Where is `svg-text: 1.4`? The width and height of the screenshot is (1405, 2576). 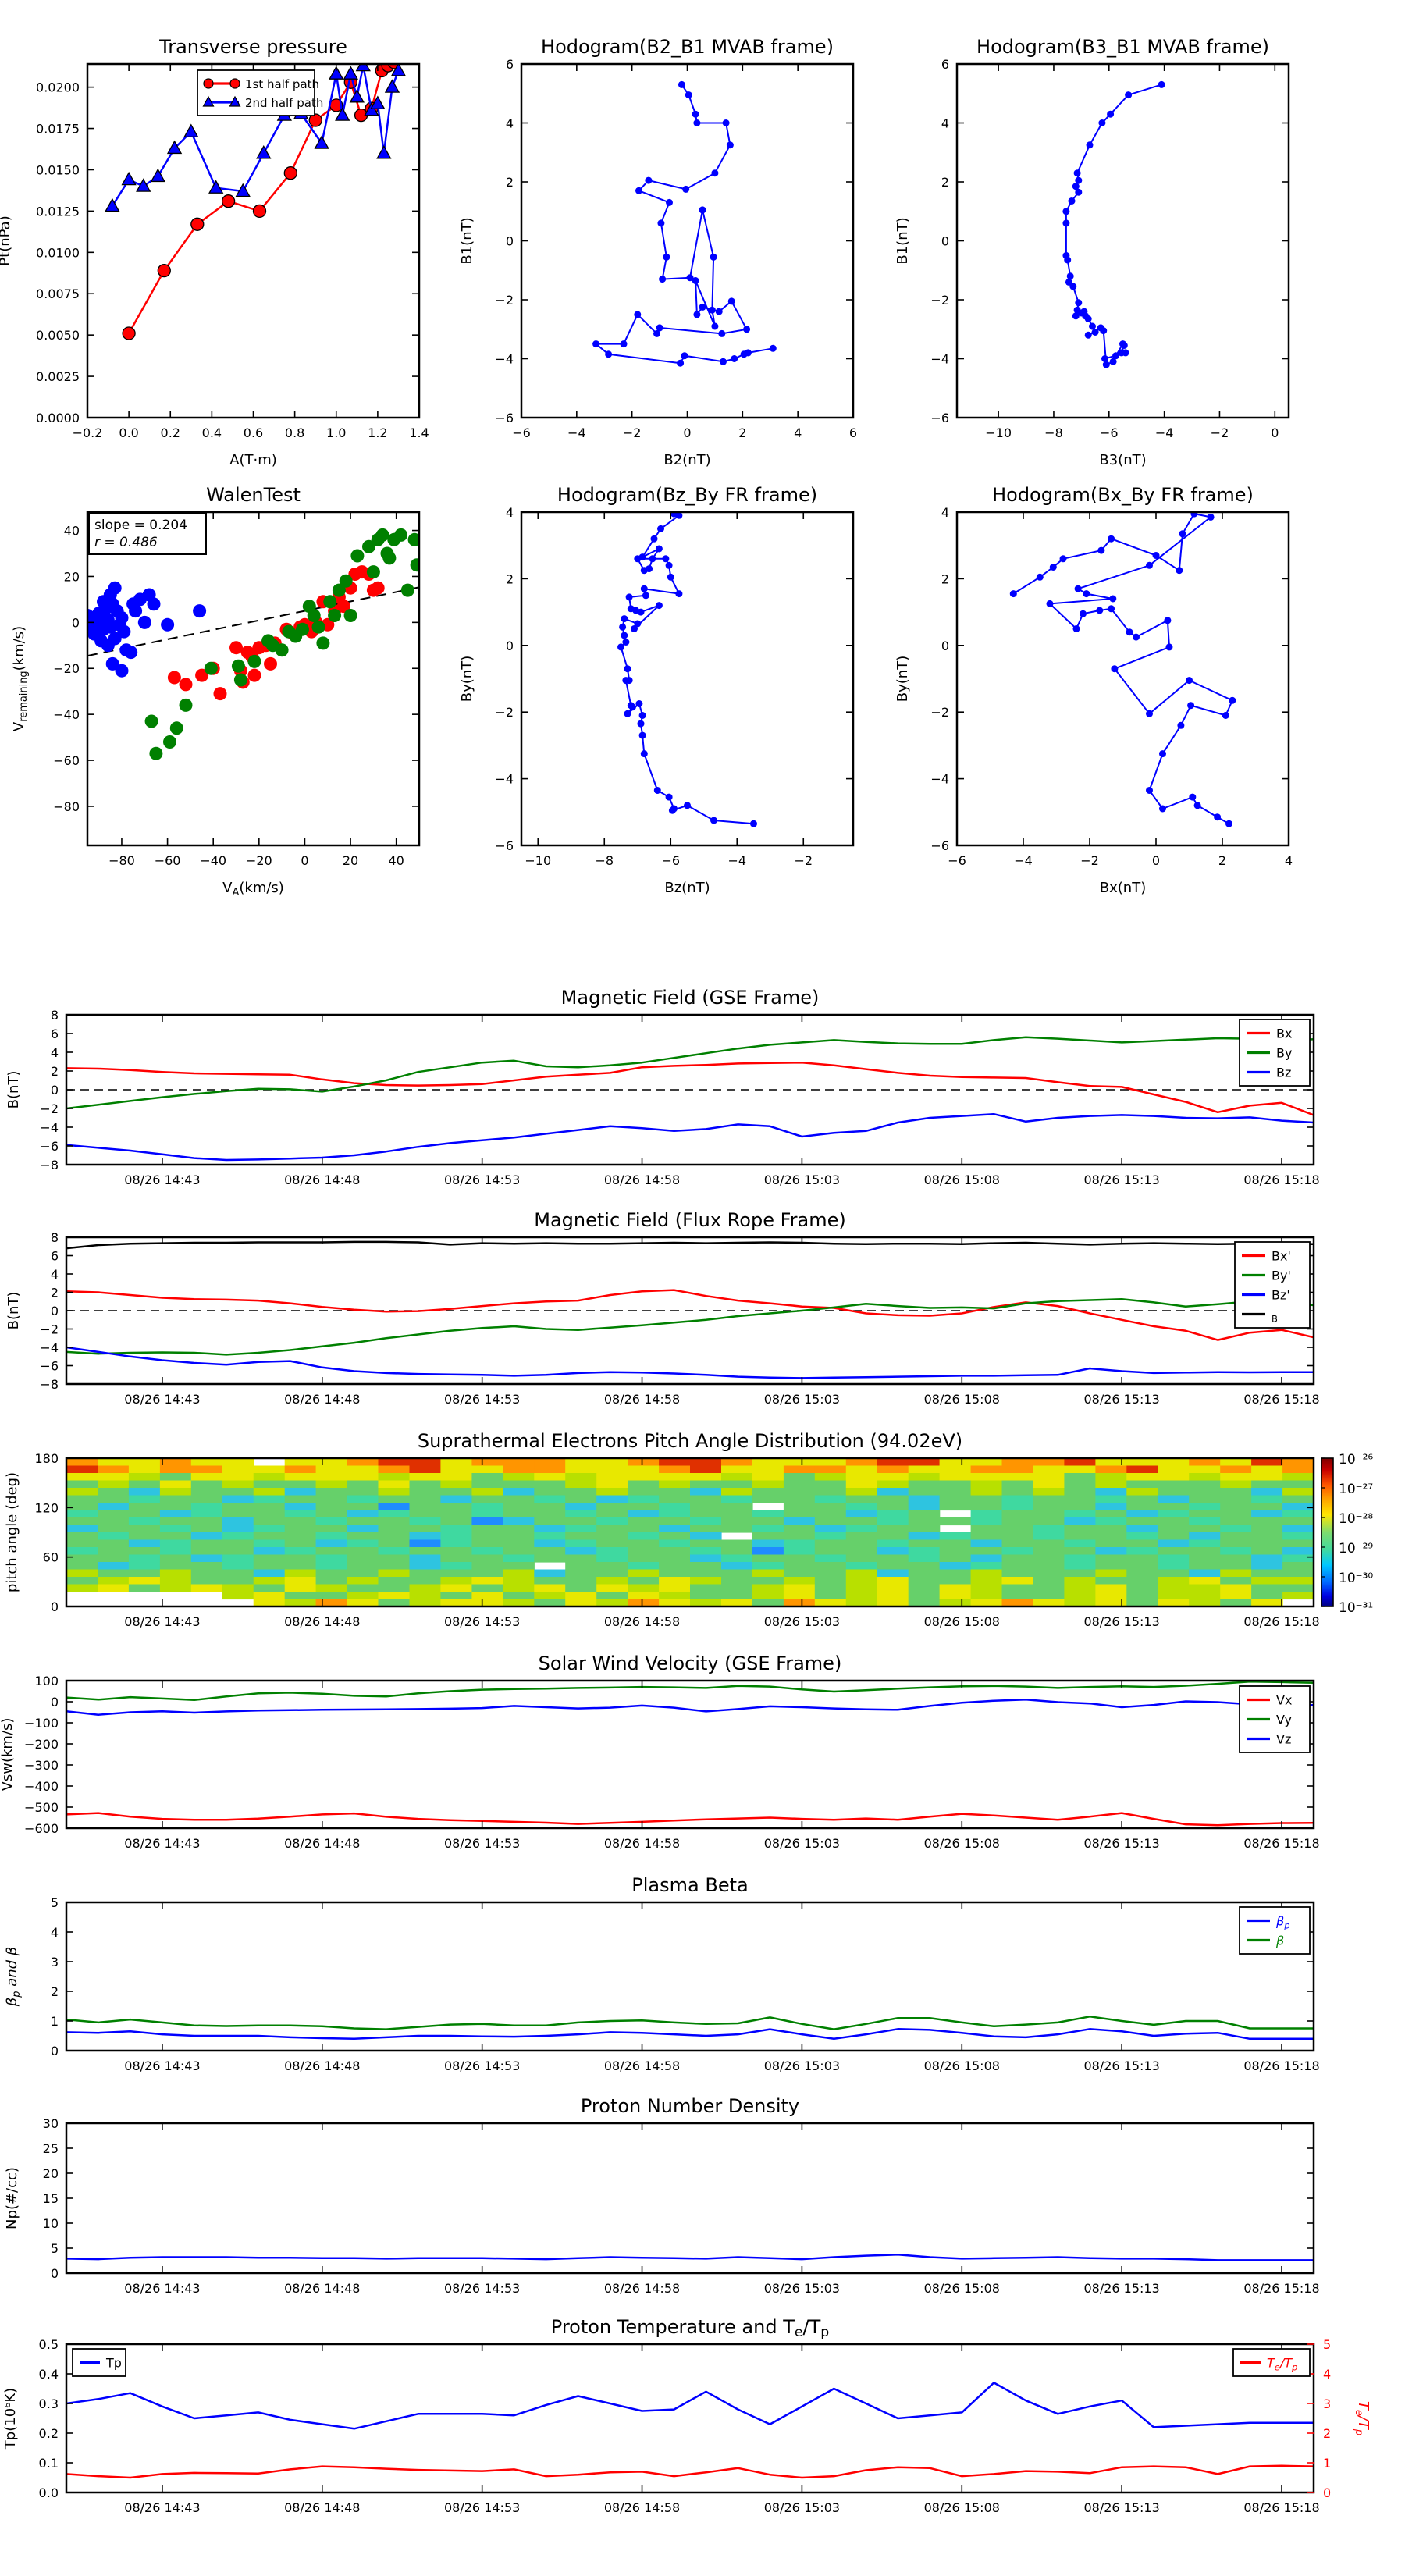
svg-text: 1.4 is located at coordinates (419, 432).